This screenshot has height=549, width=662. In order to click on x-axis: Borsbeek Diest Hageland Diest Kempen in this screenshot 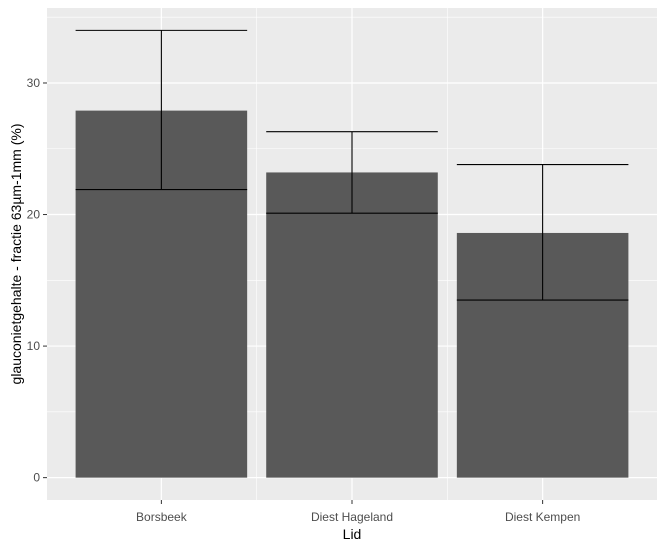, I will do `click(358, 512)`.